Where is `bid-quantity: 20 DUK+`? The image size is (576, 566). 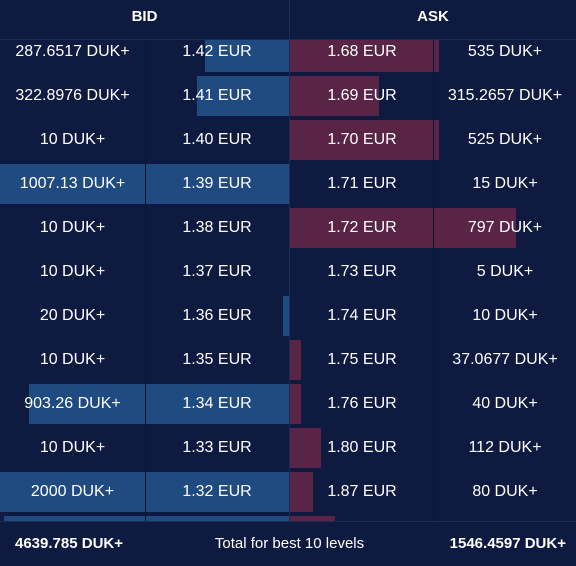
bid-quantity: 20 DUK+ is located at coordinates (72, 315).